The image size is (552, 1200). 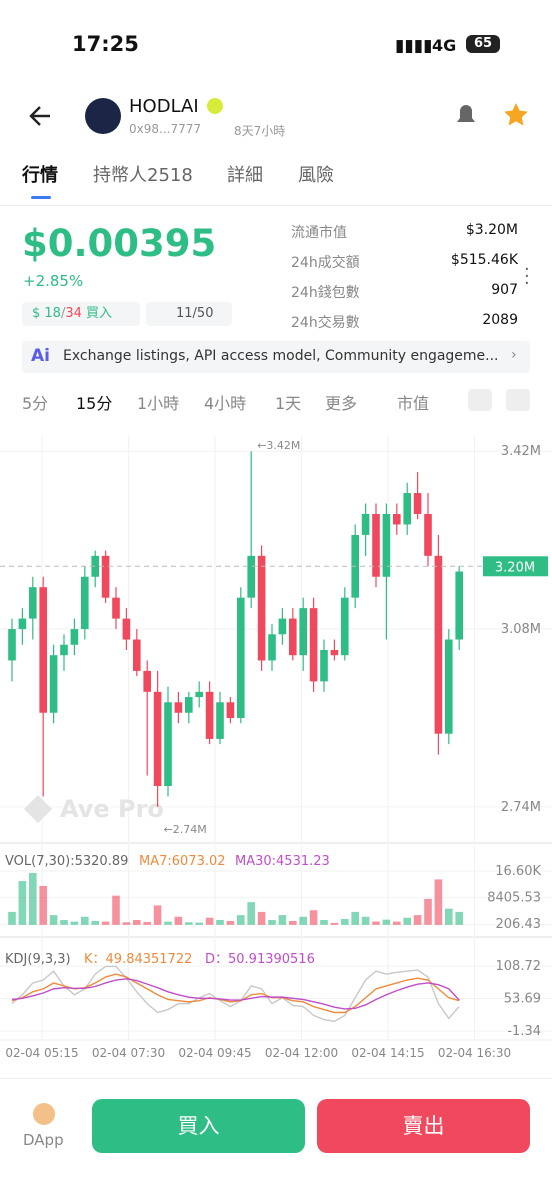 I want to click on signal: ▮▮▮▮, so click(x=414, y=46).